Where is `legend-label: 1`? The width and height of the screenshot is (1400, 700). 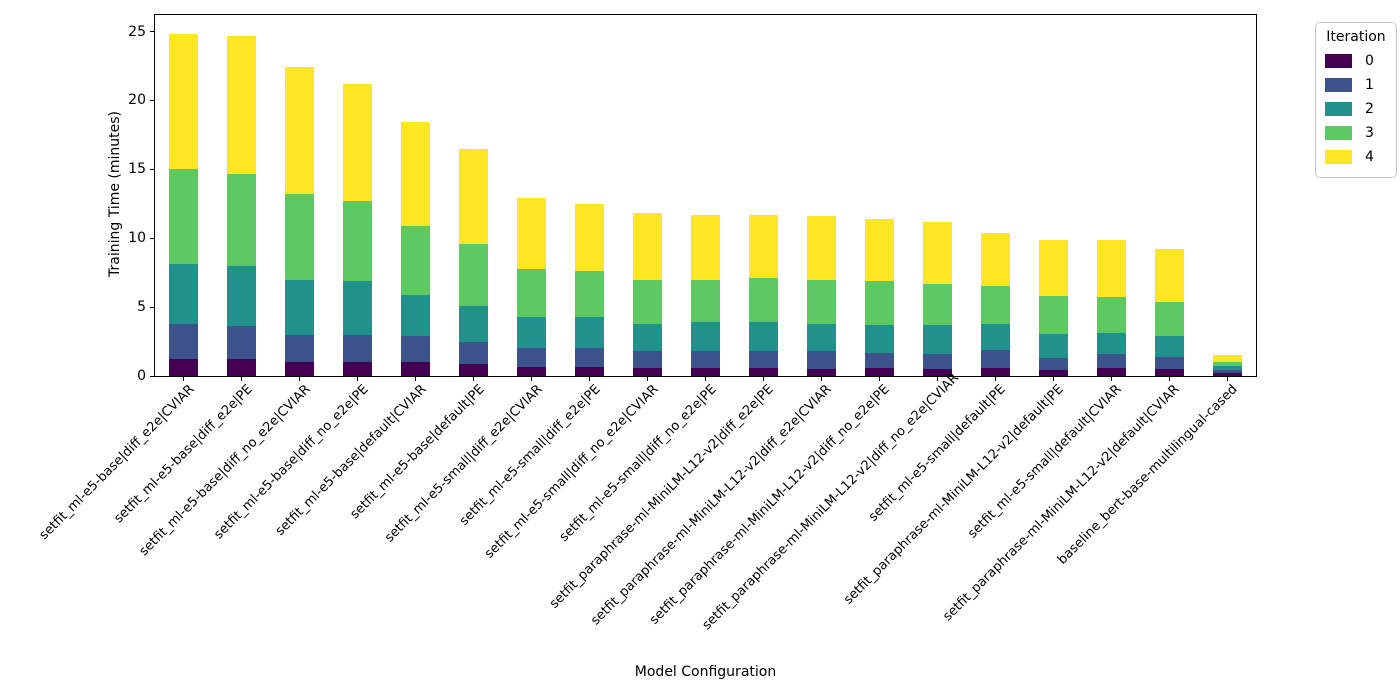 legend-label: 1 is located at coordinates (1369, 85).